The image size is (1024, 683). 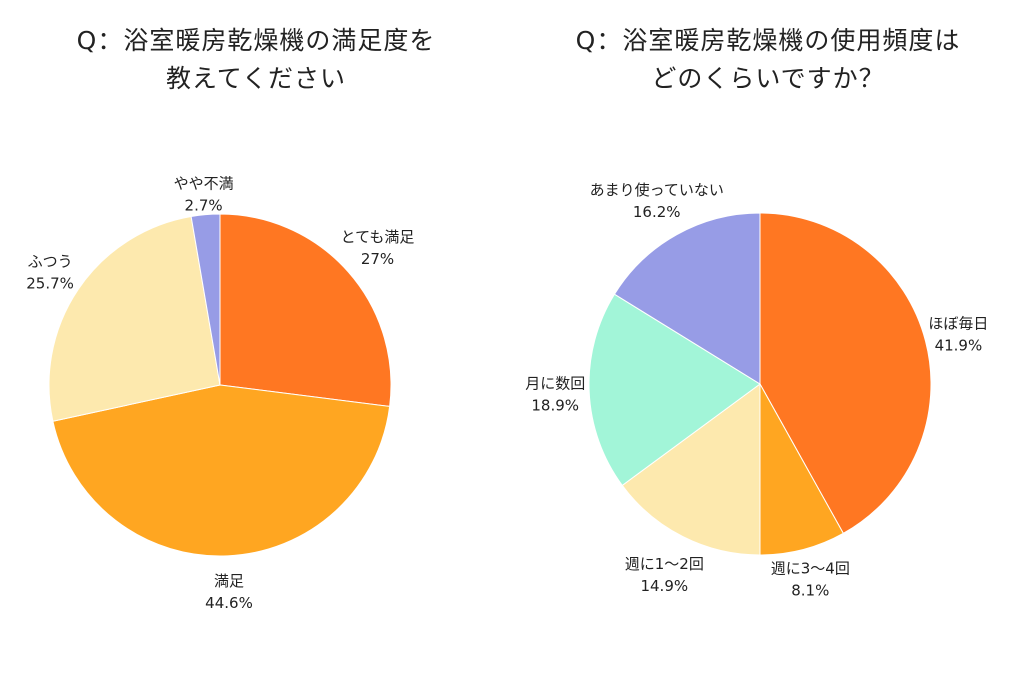 What do you see at coordinates (204, 184) in the screenshot?
I see `slice-category-label: やや不満` at bounding box center [204, 184].